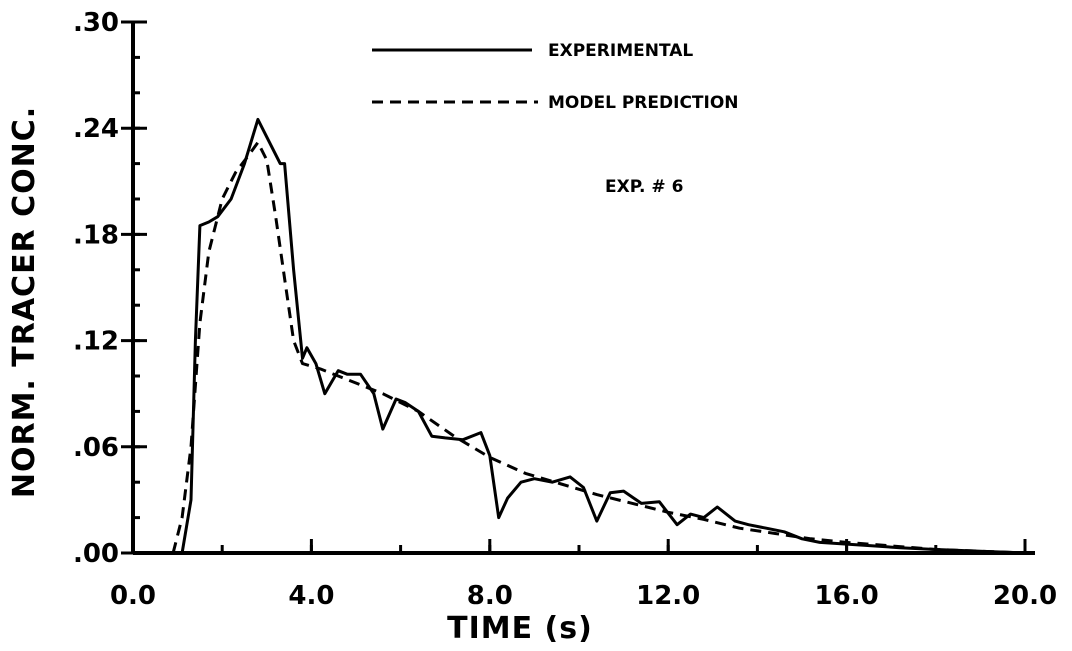  I want to click on x-tick-label: 12.0, so click(668, 596).